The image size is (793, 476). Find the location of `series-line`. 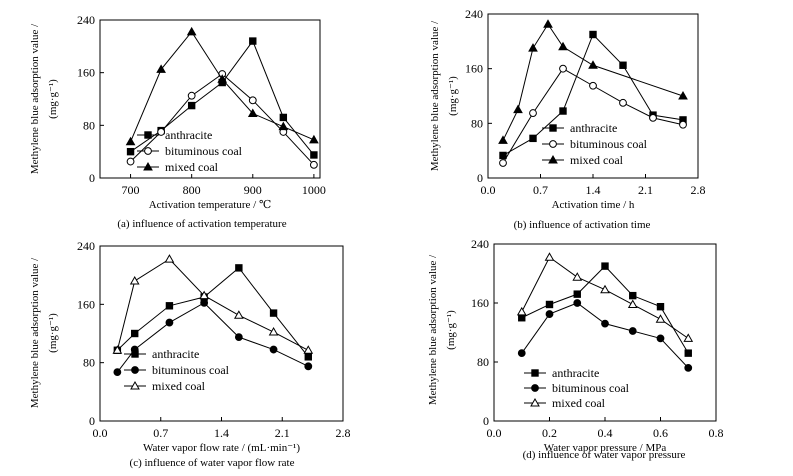

series-line is located at coordinates (212, 337).